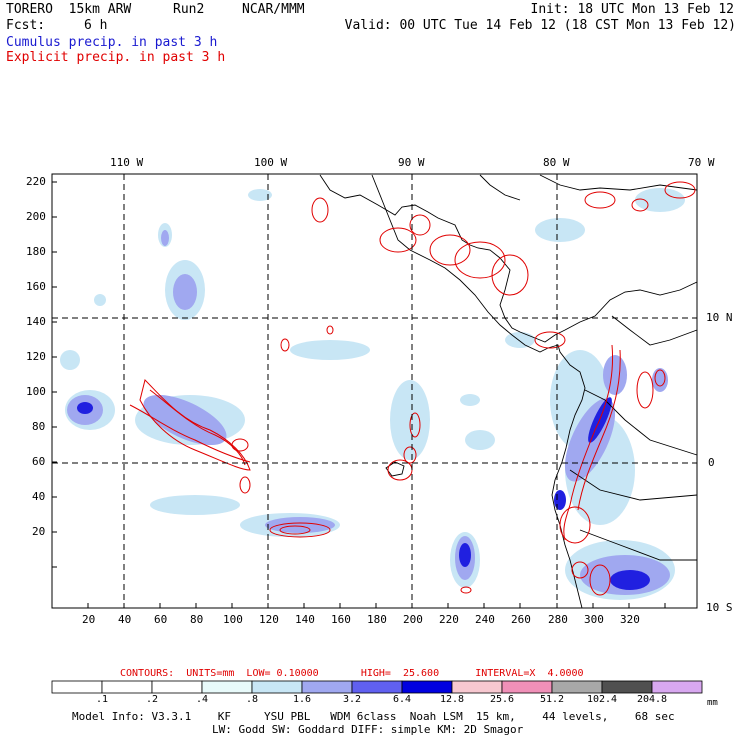 The image size is (740, 740). I want to click on lon-label-100w: 100 W, so click(271, 162).